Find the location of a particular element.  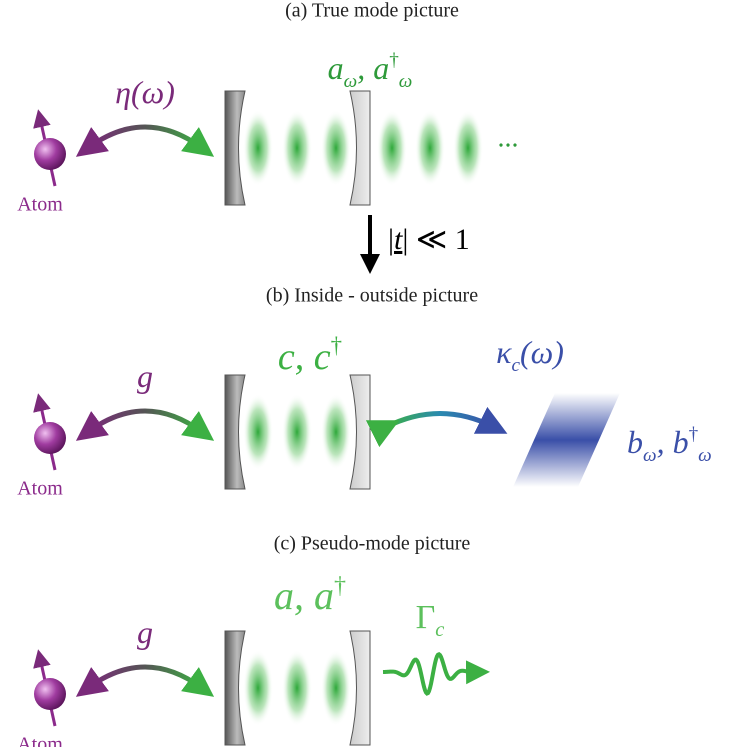

mode-label: aω, a†ω is located at coordinates (370, 71).